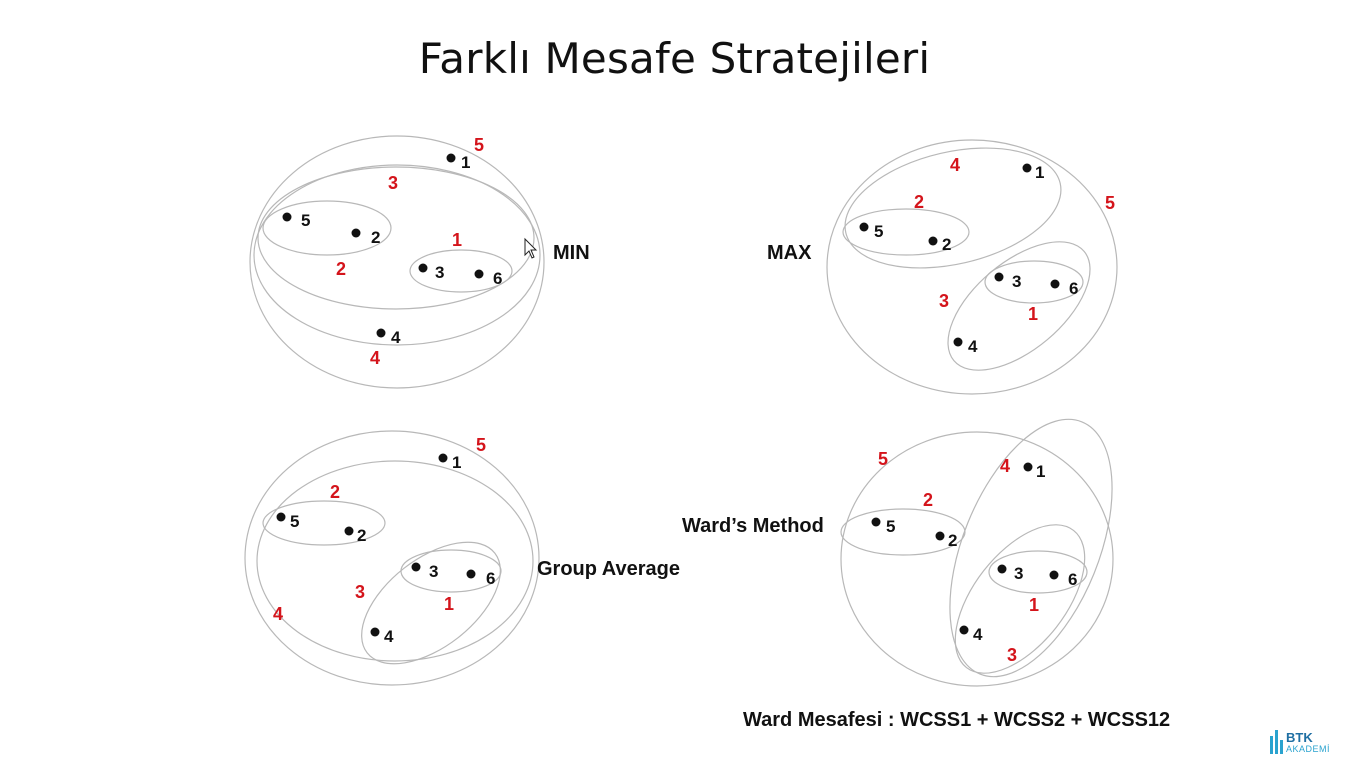 The height and width of the screenshot is (760, 1349). Describe the element at coordinates (571, 253) in the screenshot. I see `method-label-min: MIN` at that location.